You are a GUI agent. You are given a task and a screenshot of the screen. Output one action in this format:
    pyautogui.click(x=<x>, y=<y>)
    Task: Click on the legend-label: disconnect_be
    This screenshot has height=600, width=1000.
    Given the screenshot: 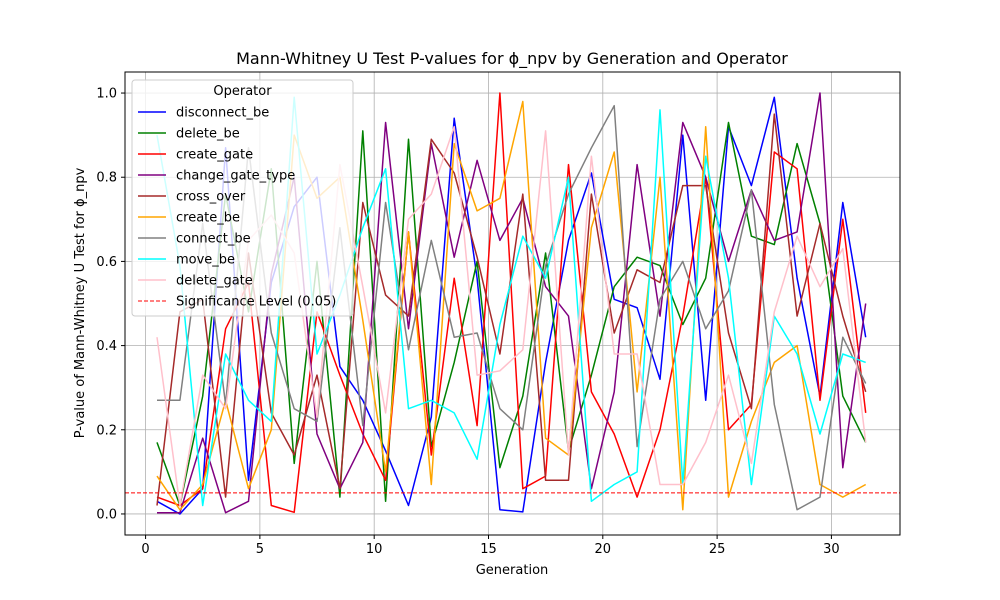 What is the action you would take?
    pyautogui.click(x=222, y=113)
    